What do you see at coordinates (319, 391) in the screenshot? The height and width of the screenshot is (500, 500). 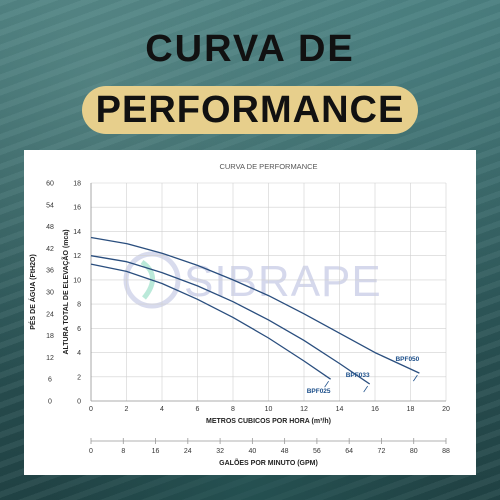 I see `series-label: BPF025` at bounding box center [319, 391].